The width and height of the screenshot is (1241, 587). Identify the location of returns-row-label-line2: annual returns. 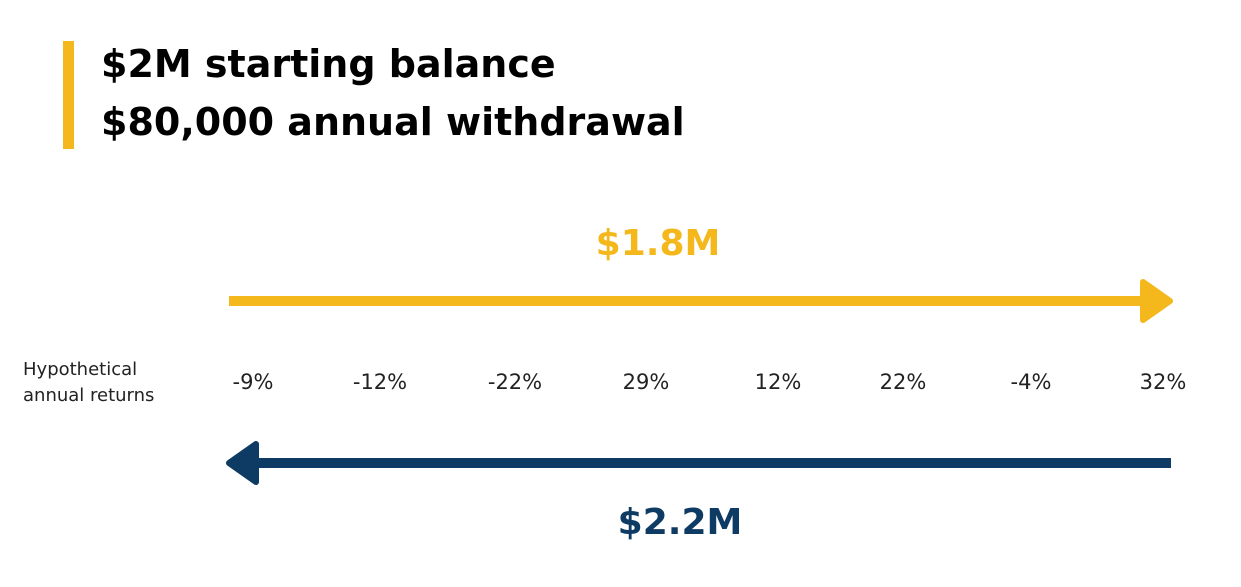
(89, 395).